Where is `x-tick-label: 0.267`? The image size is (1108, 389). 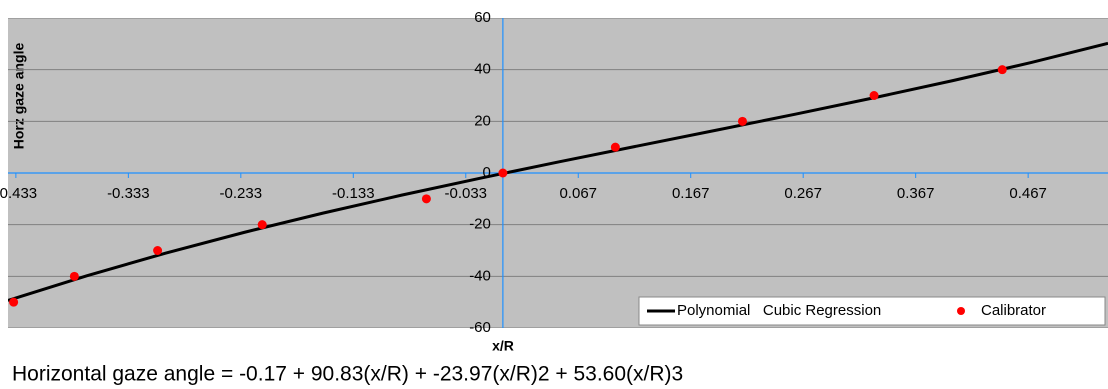
x-tick-label: 0.267 is located at coordinates (803, 193).